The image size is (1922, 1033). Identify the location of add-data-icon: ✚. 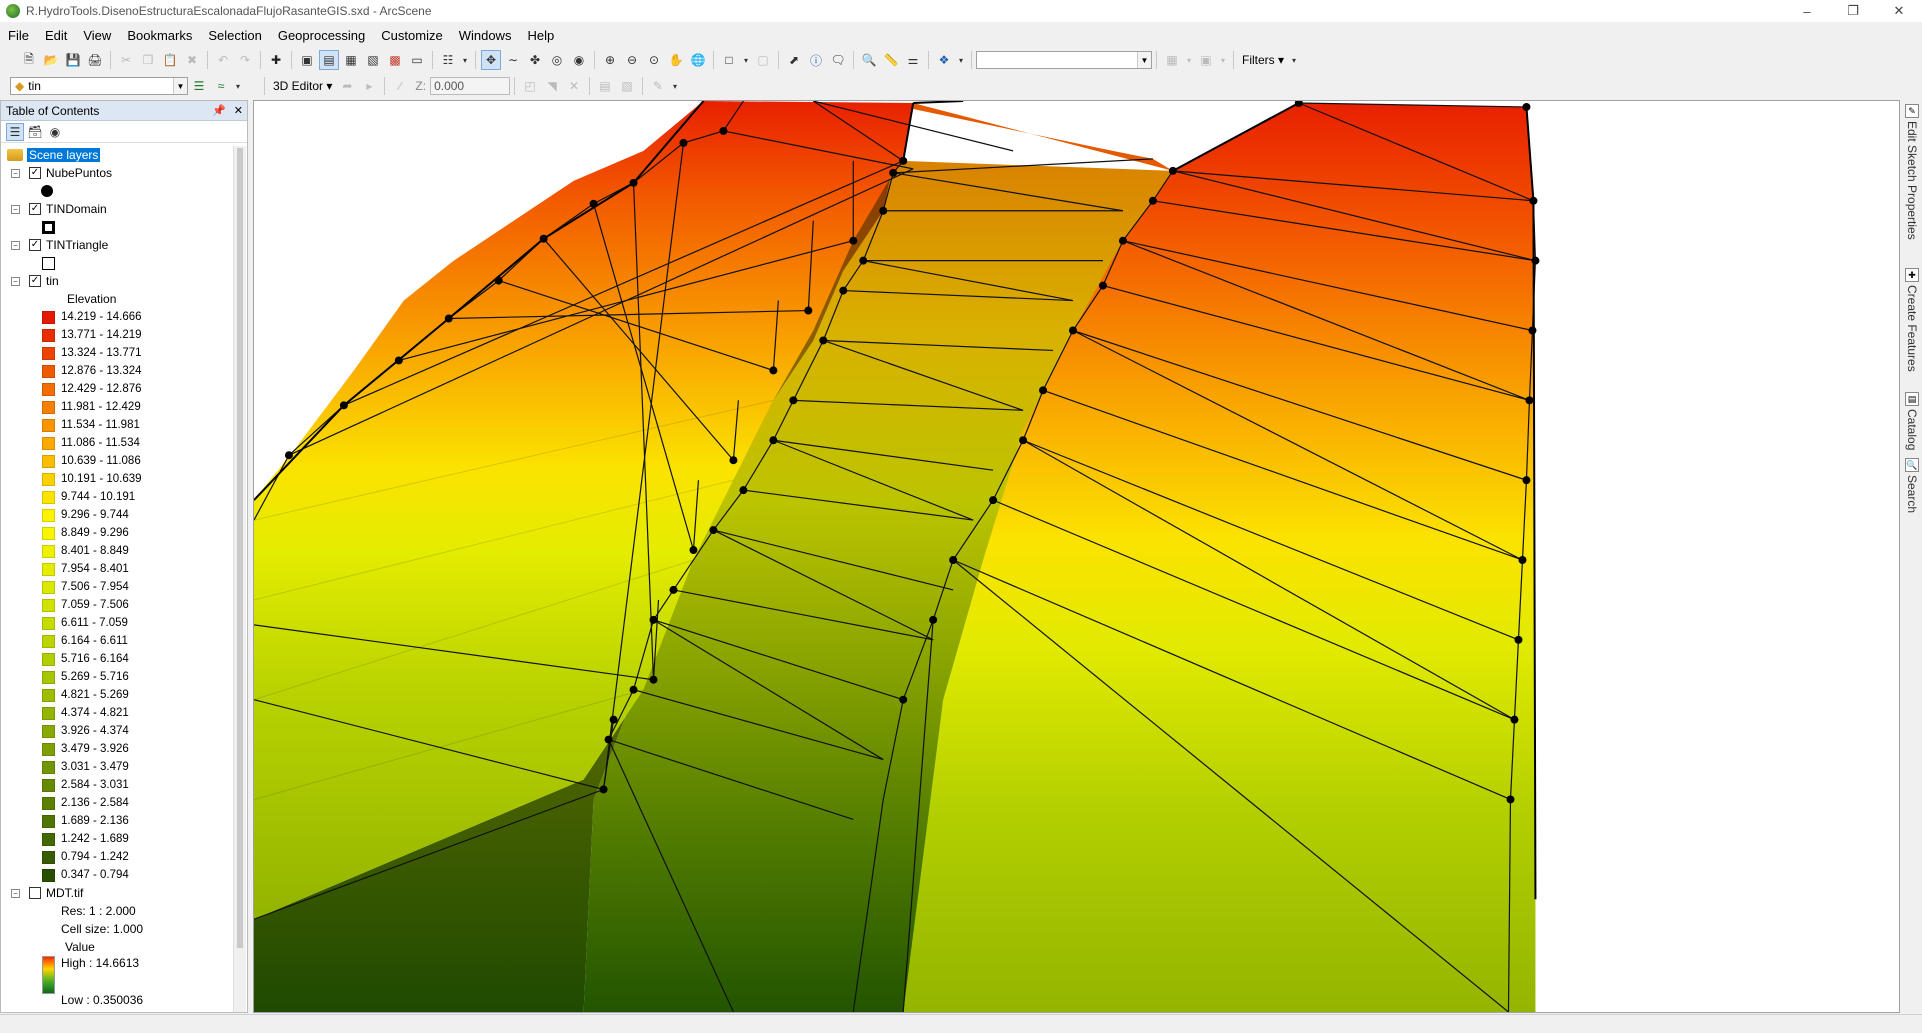
(276, 60).